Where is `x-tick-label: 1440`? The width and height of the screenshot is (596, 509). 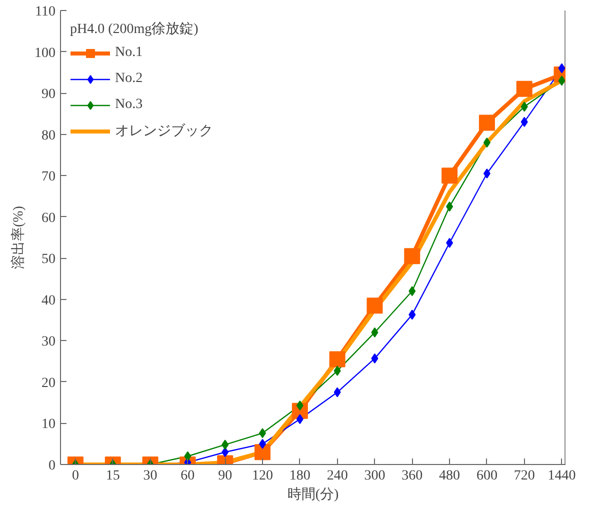
x-tick-label: 1440 is located at coordinates (562, 476).